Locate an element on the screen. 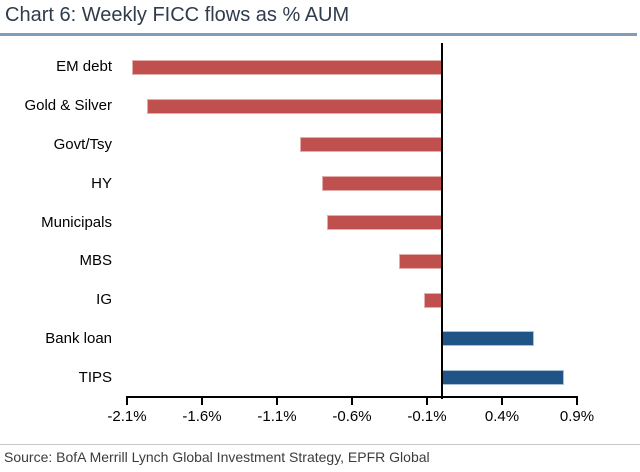 The height and width of the screenshot is (472, 640). x-axis-tick-label: -1.1% is located at coordinates (277, 416).